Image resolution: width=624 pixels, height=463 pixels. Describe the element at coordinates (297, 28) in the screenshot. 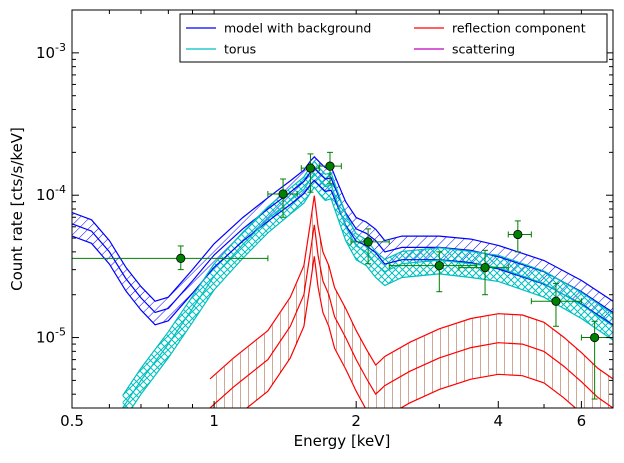

I see `legend-label: model with background` at that location.